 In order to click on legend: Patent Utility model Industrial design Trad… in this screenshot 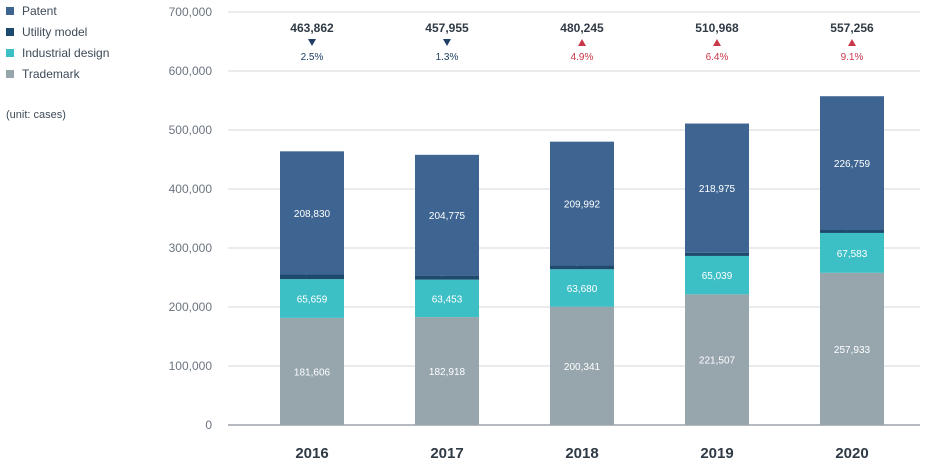, I will do `click(57, 42)`.